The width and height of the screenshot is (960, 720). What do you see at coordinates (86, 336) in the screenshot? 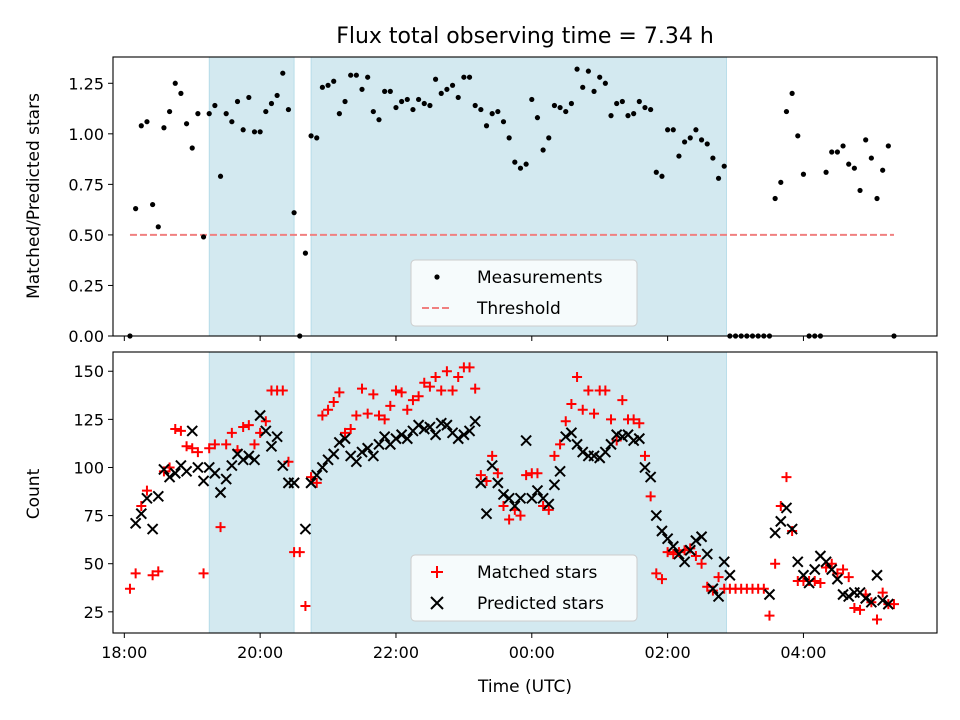
I see `y-tick-label: 0.00` at bounding box center [86, 336].